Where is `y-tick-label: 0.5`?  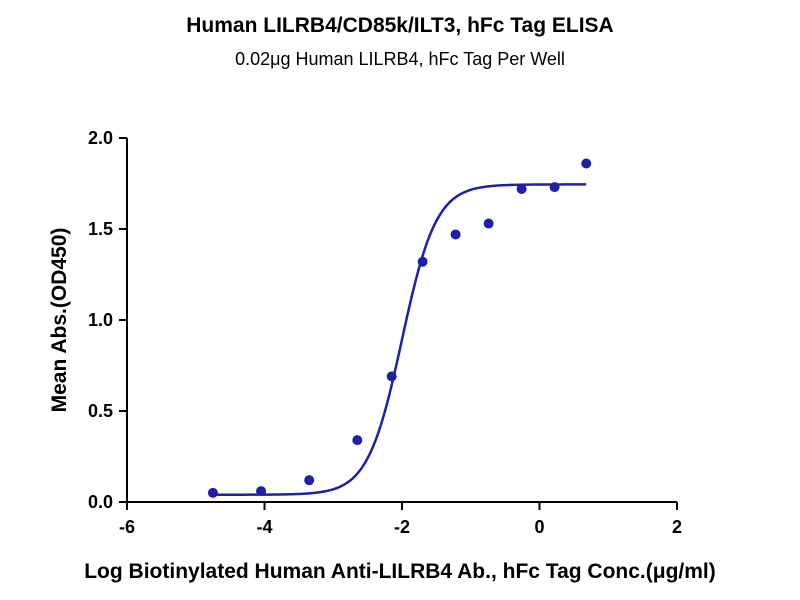
y-tick-label: 0.5 is located at coordinates (100, 411).